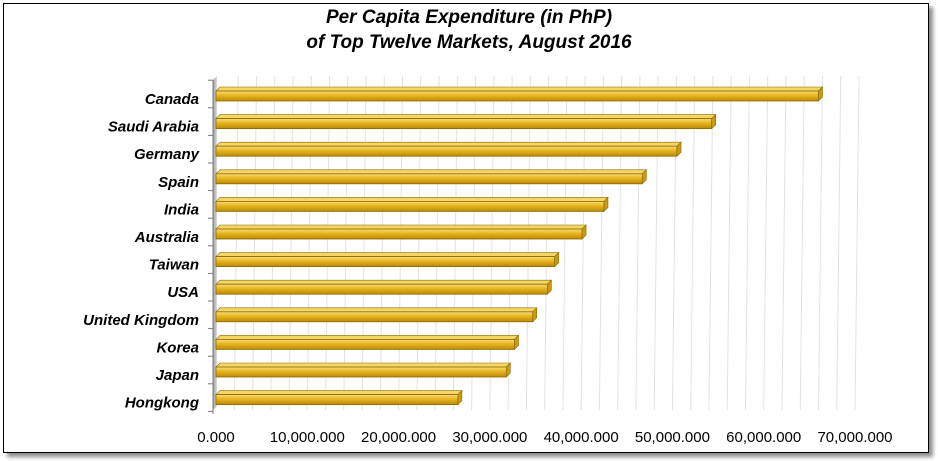 Image resolution: width=938 pixels, height=461 pixels. Describe the element at coordinates (153, 127) in the screenshot. I see `category-label: Saudi Arabia` at that location.